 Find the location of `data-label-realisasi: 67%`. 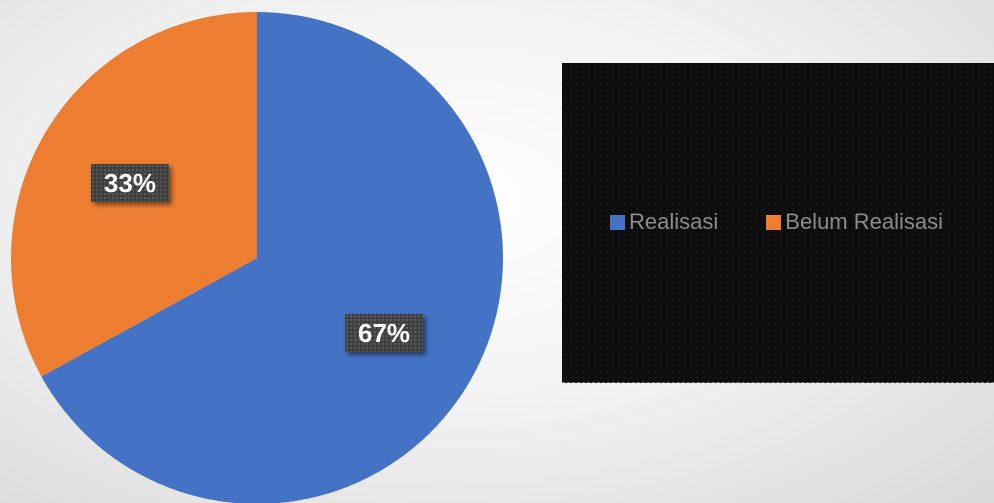

data-label-realisasi: 67% is located at coordinates (384, 333).